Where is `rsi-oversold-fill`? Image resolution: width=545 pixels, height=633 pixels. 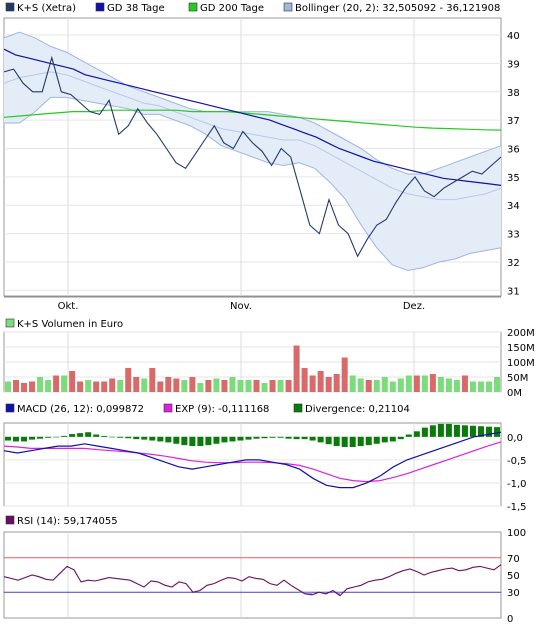
rsi-oversold-fill is located at coordinates (336, 594).